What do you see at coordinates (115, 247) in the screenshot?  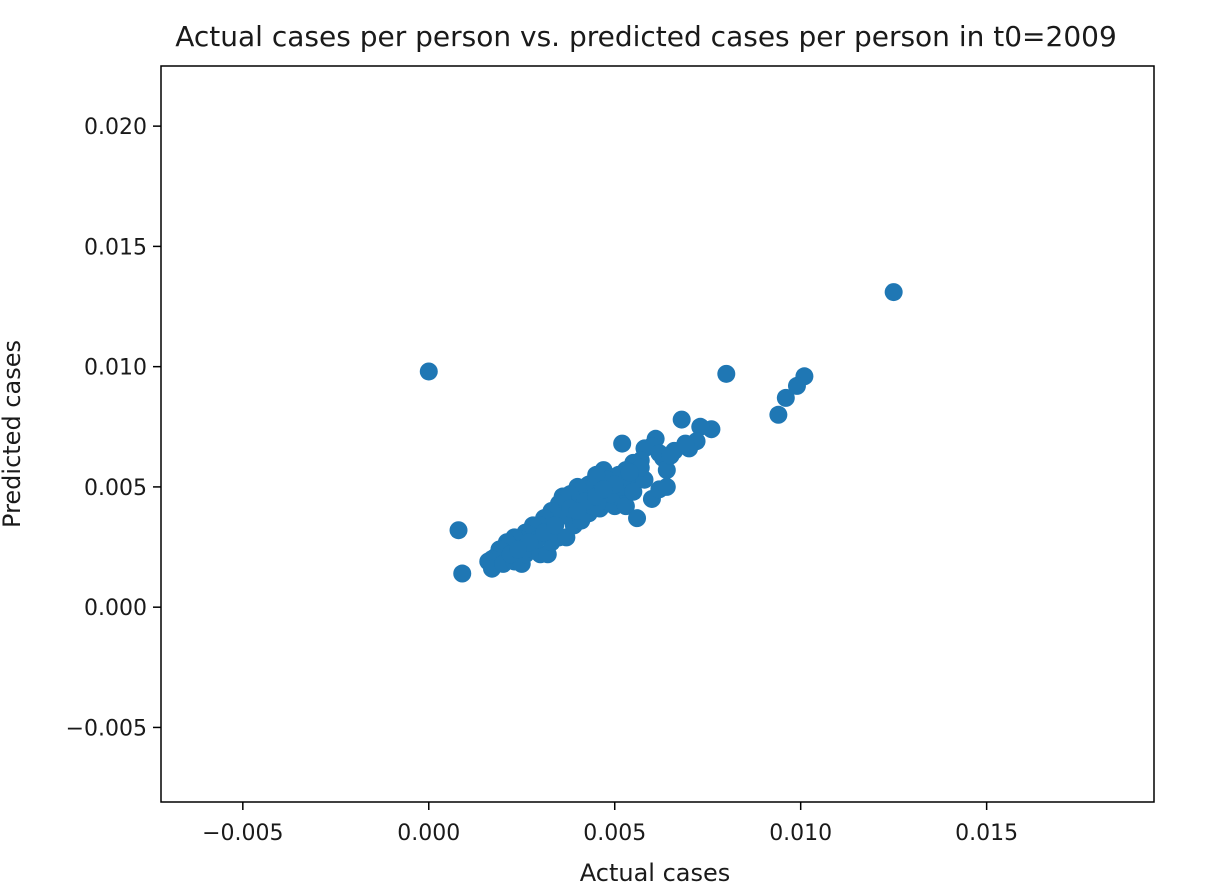 I see `y-tick-label: 0.015` at bounding box center [115, 247].